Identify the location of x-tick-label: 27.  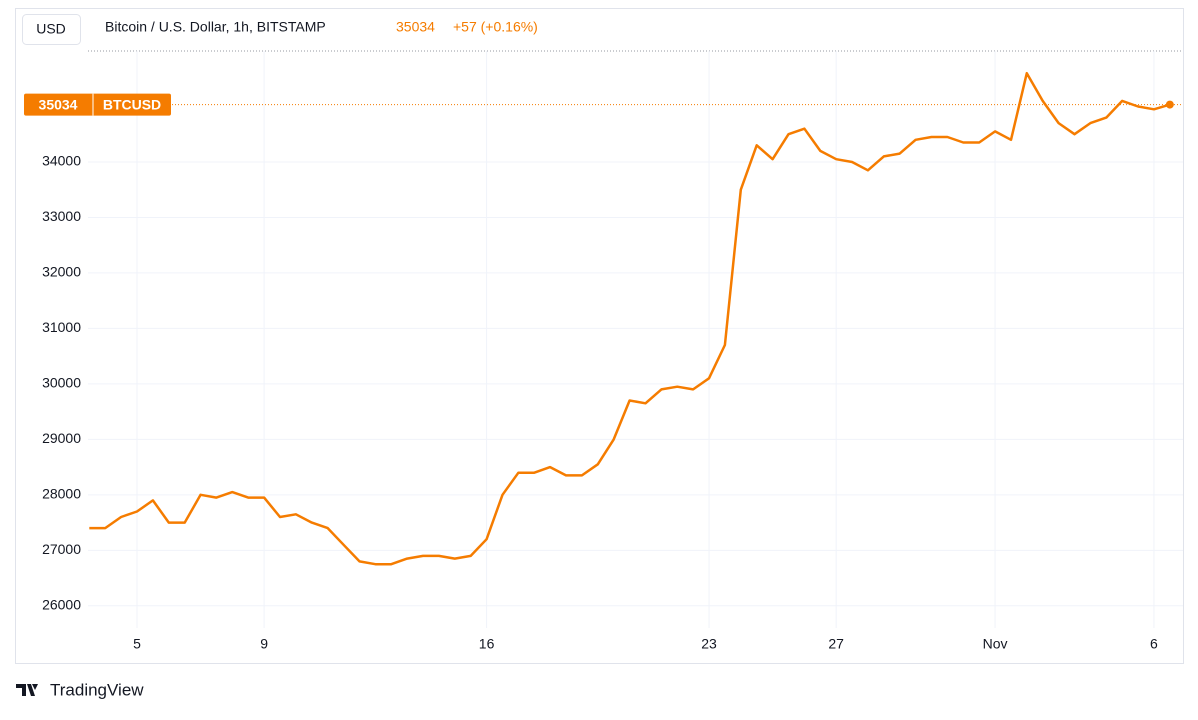
(836, 644).